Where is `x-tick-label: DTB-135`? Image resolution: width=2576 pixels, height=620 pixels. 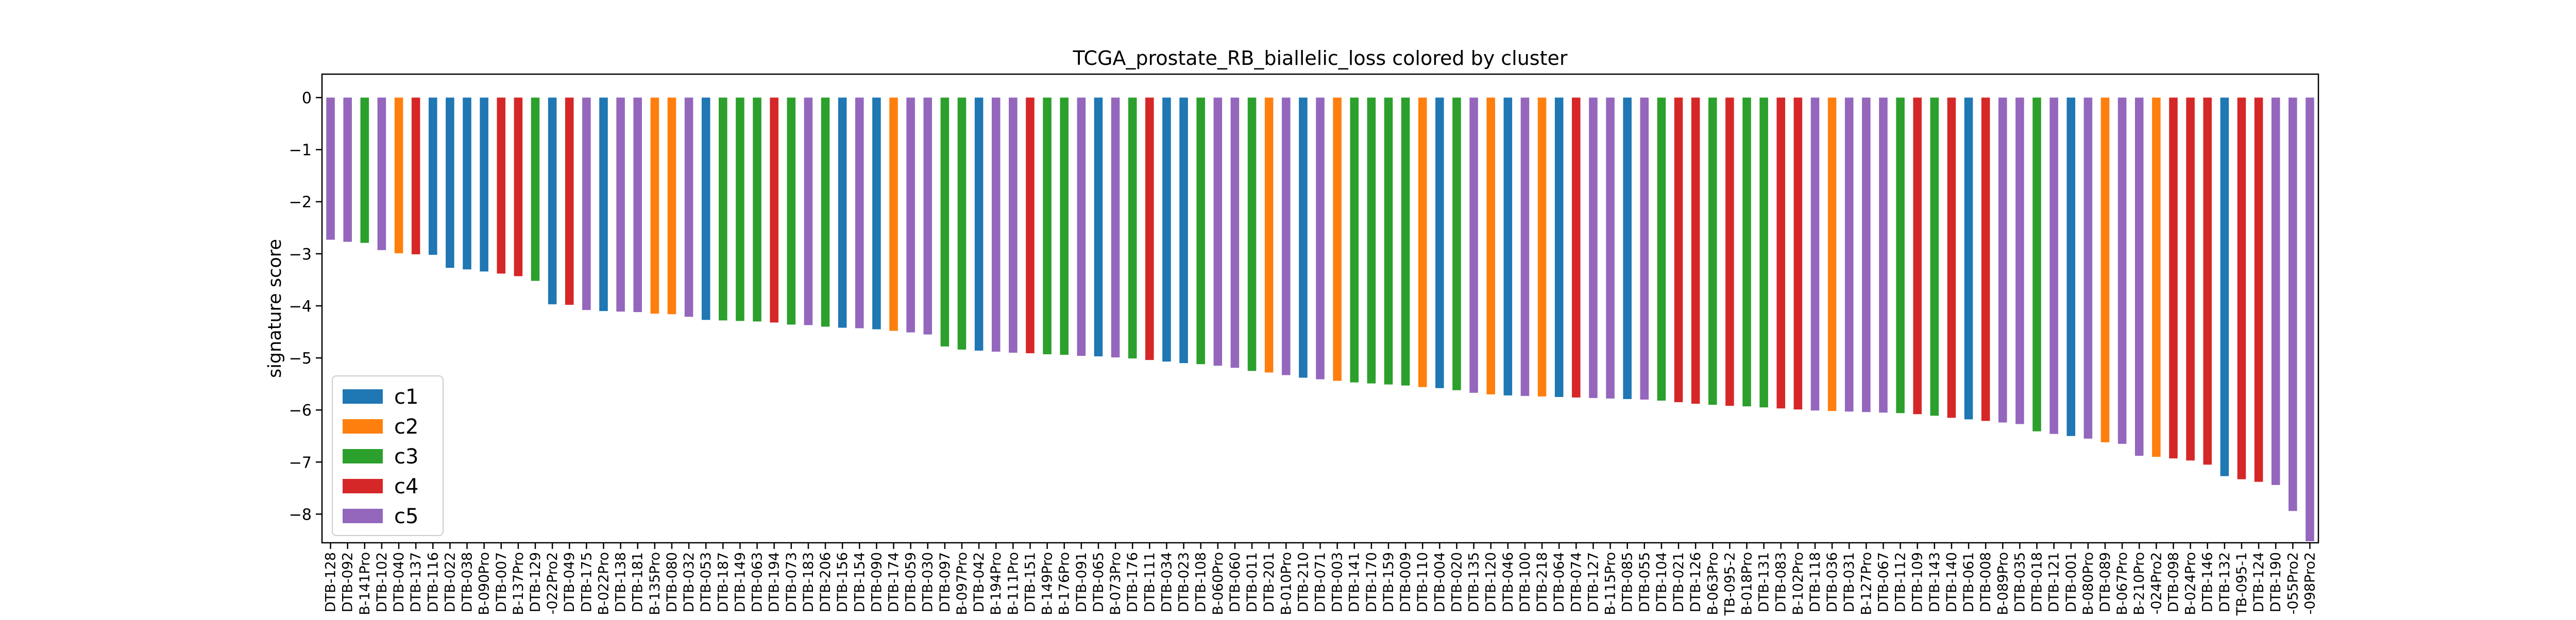
x-tick-label: DTB-135 is located at coordinates (1474, 582).